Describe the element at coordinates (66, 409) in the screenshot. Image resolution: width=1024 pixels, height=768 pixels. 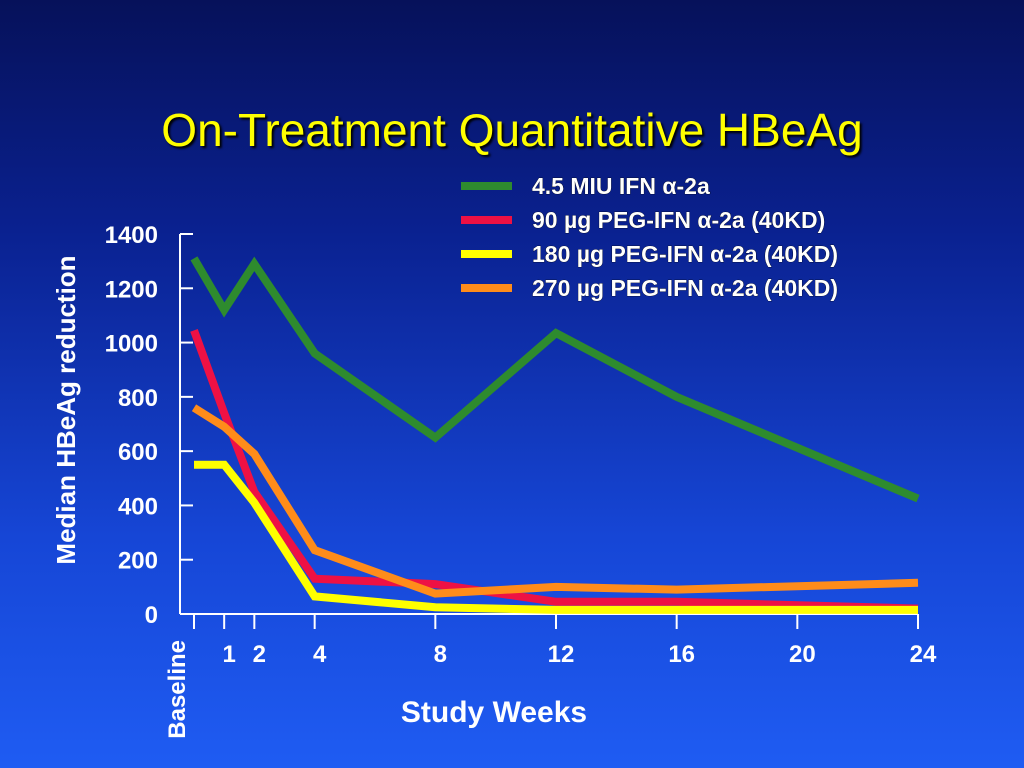
I see `y-axis-title: Median HBeAg reduction` at that location.